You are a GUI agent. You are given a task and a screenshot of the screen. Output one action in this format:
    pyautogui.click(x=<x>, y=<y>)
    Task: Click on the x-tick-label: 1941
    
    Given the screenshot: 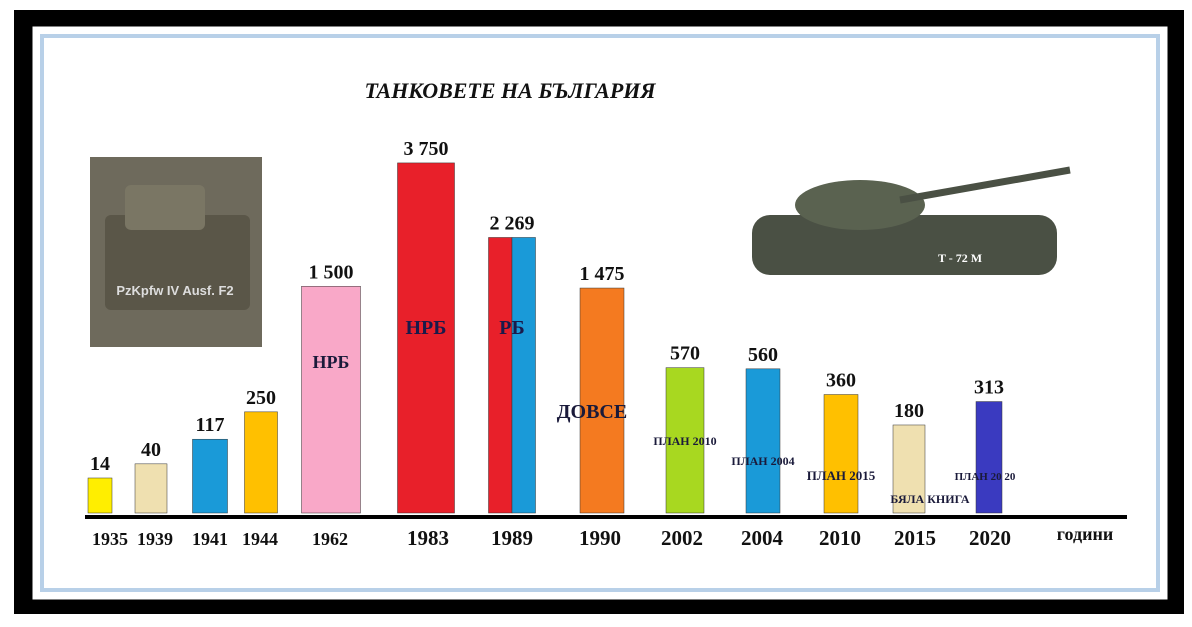 What is the action you would take?
    pyautogui.click(x=210, y=539)
    